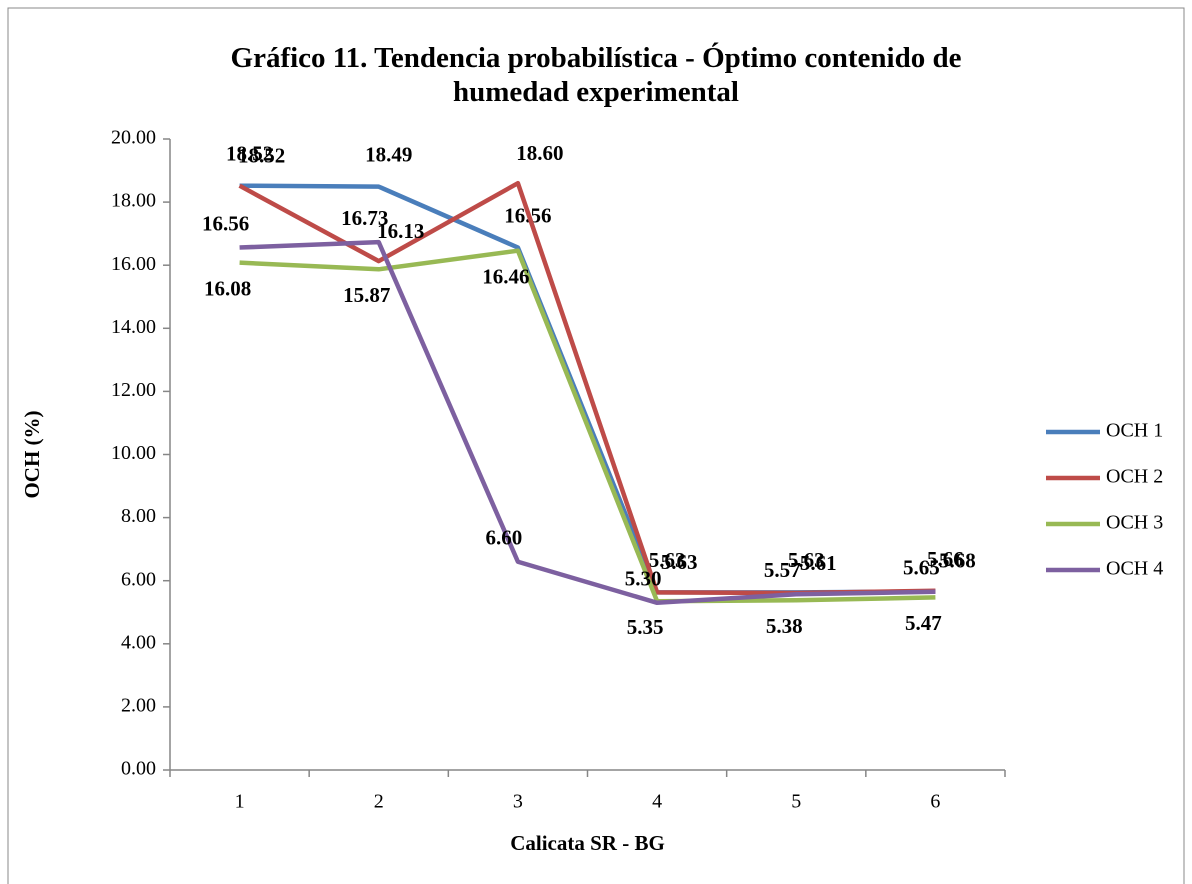  What do you see at coordinates (400, 231) in the screenshot?
I see `data-label: 16.13` at bounding box center [400, 231].